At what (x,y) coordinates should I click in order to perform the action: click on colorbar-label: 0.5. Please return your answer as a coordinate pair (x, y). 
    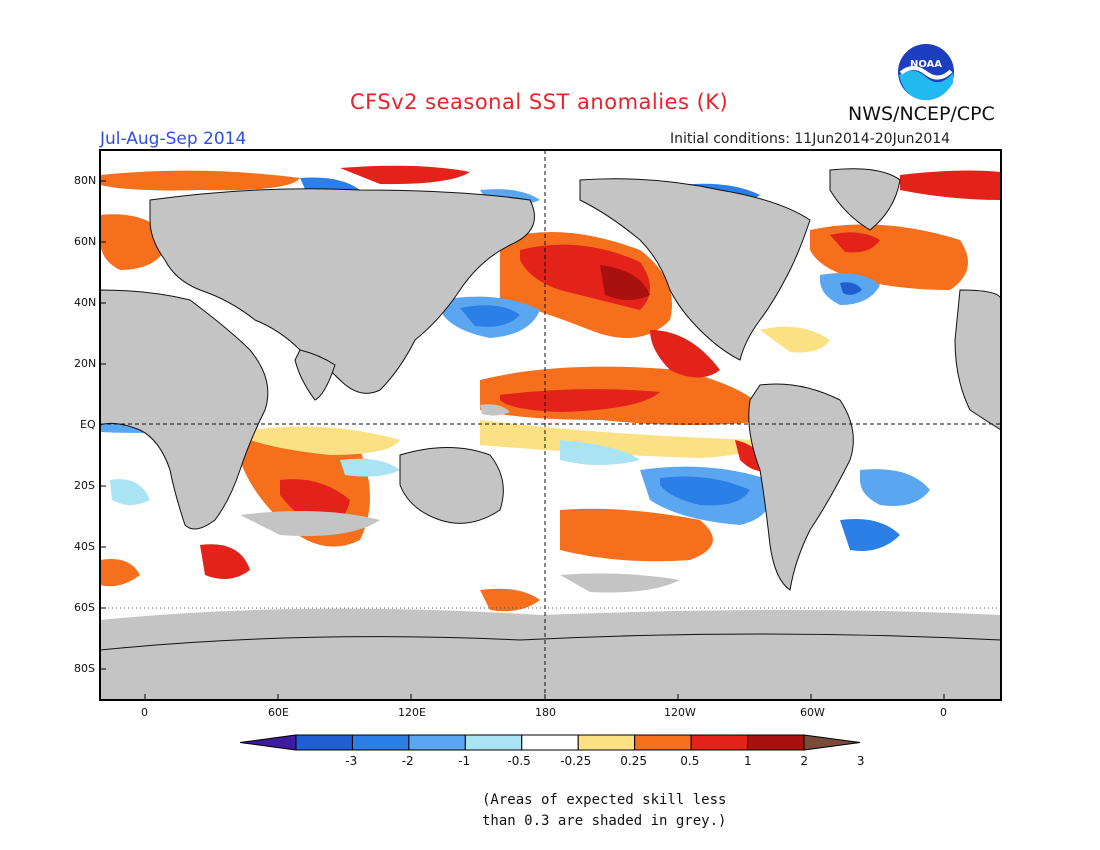
    Looking at the image, I should click on (690, 761).